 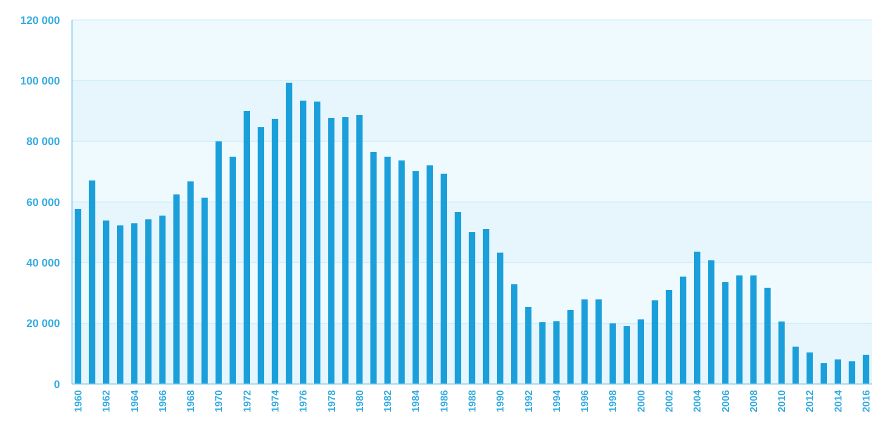 What do you see at coordinates (867, 401) in the screenshot?
I see `x-tick-label: 2016` at bounding box center [867, 401].